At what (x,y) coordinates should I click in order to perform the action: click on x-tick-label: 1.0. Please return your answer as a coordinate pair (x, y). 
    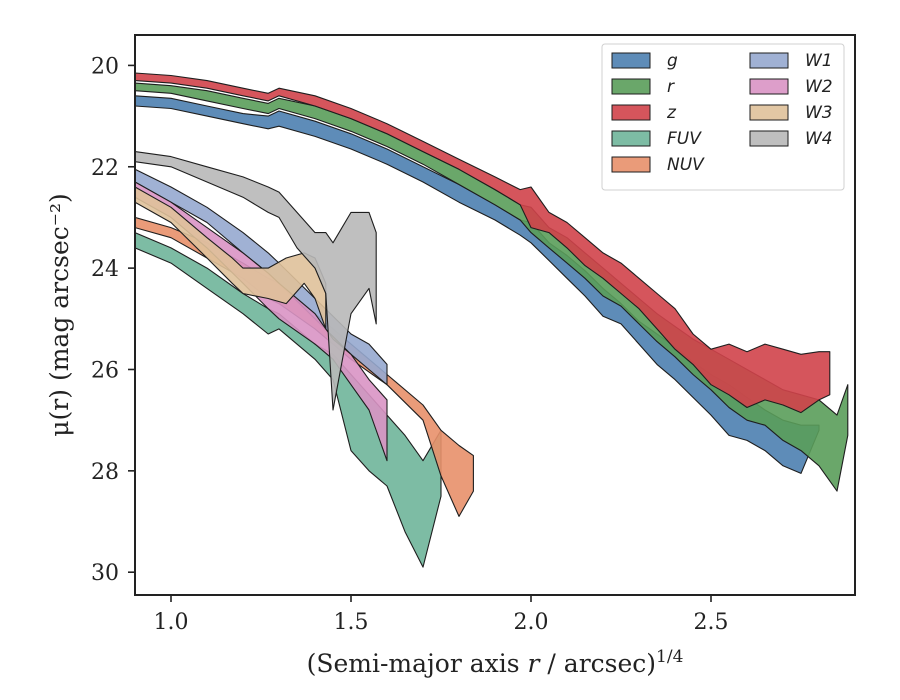
    Looking at the image, I should click on (171, 622).